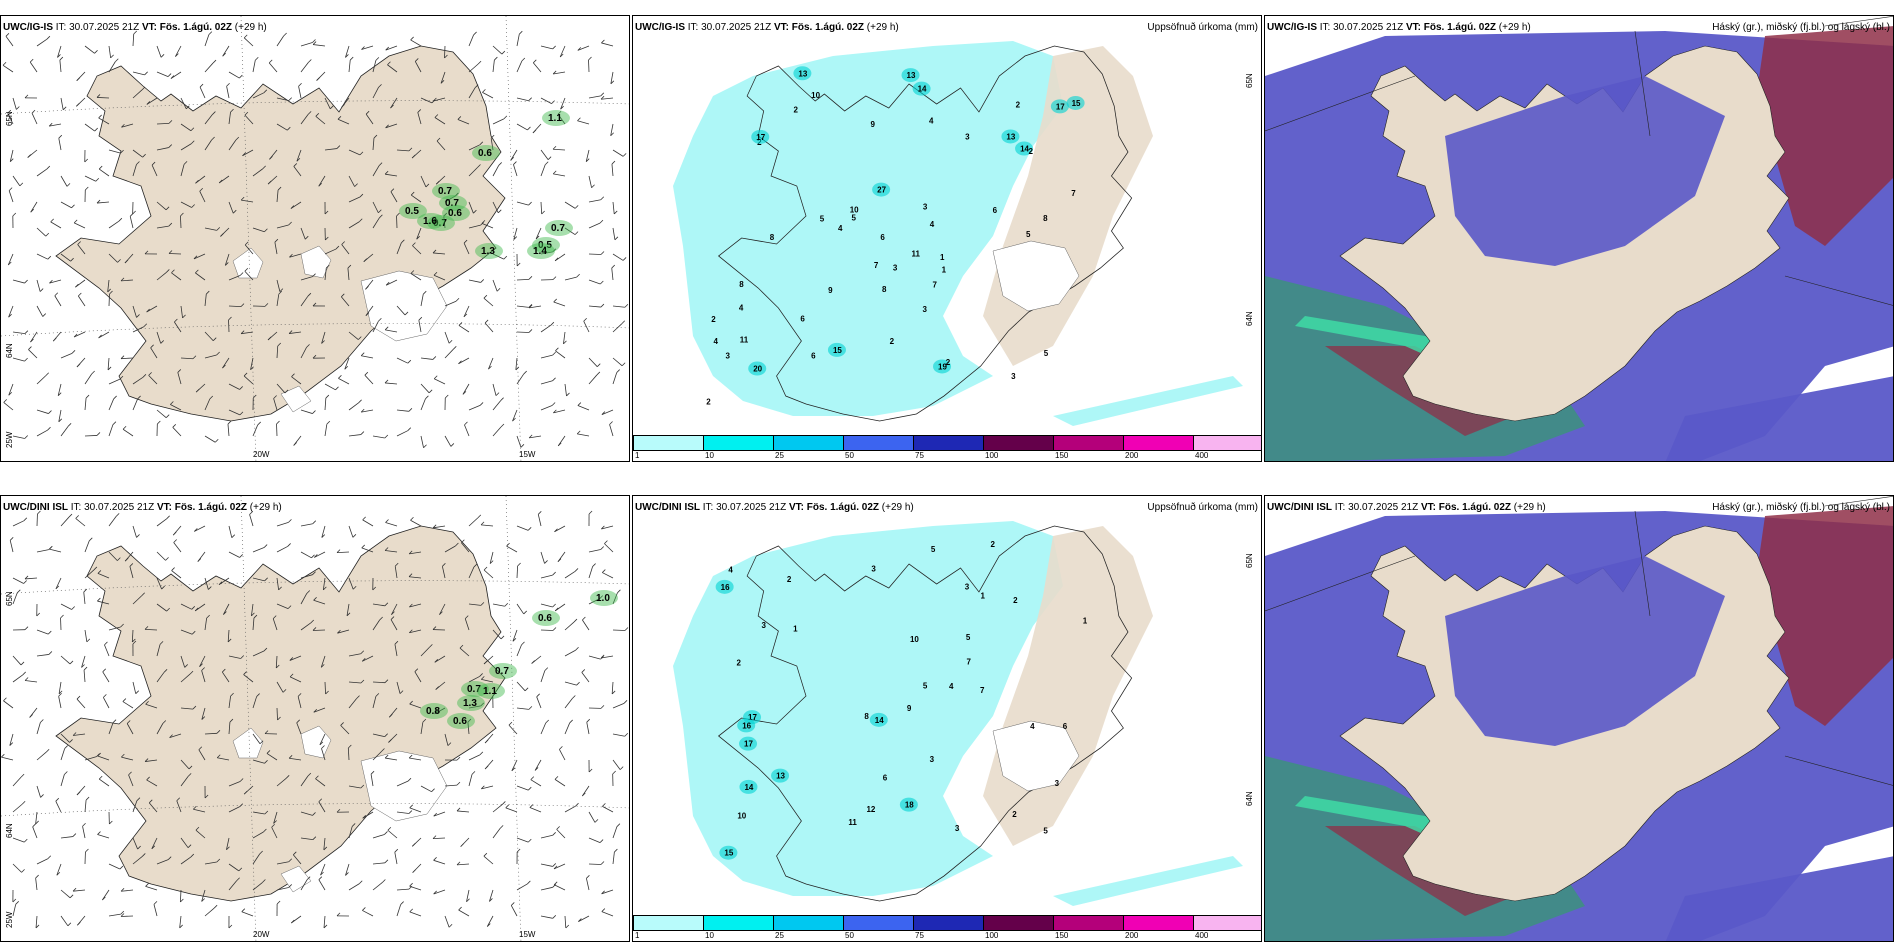  What do you see at coordinates (728, 853) in the screenshot?
I see `precip-value-label: 15` at bounding box center [728, 853].